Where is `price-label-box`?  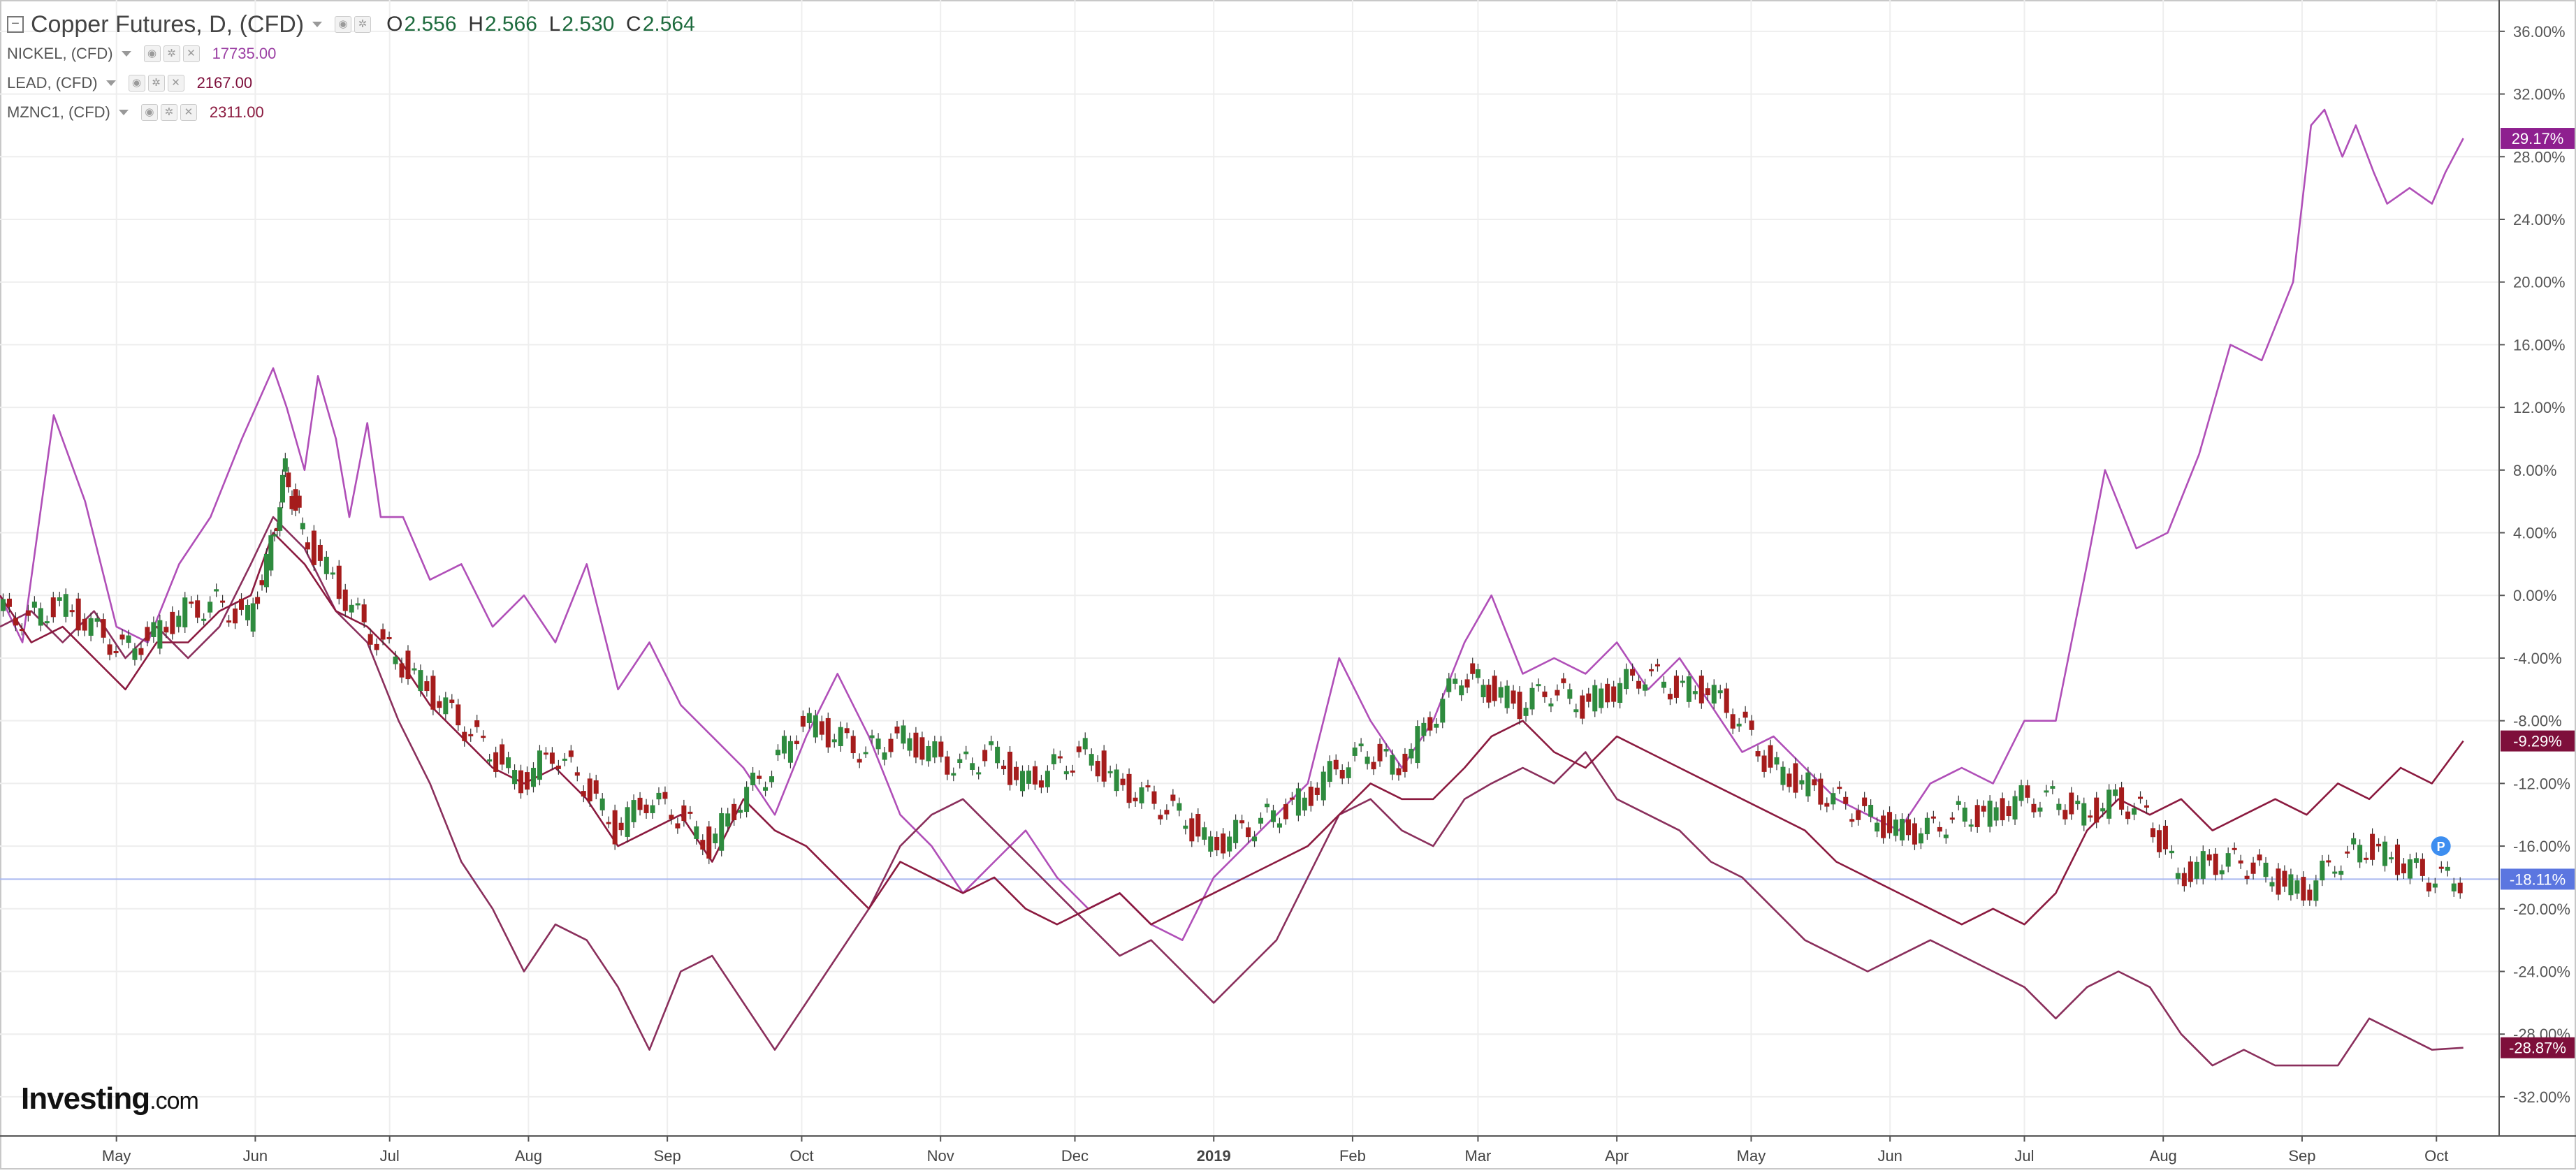 price-label-box is located at coordinates (2538, 1047).